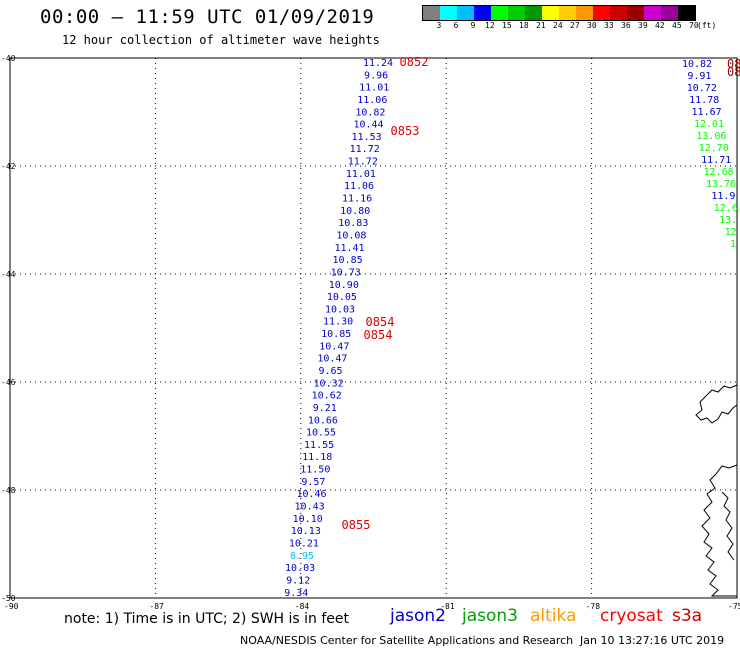 This screenshot has width=740, height=650. What do you see at coordinates (728, 220) in the screenshot?
I see `wave-height-label: 13.` at bounding box center [728, 220].